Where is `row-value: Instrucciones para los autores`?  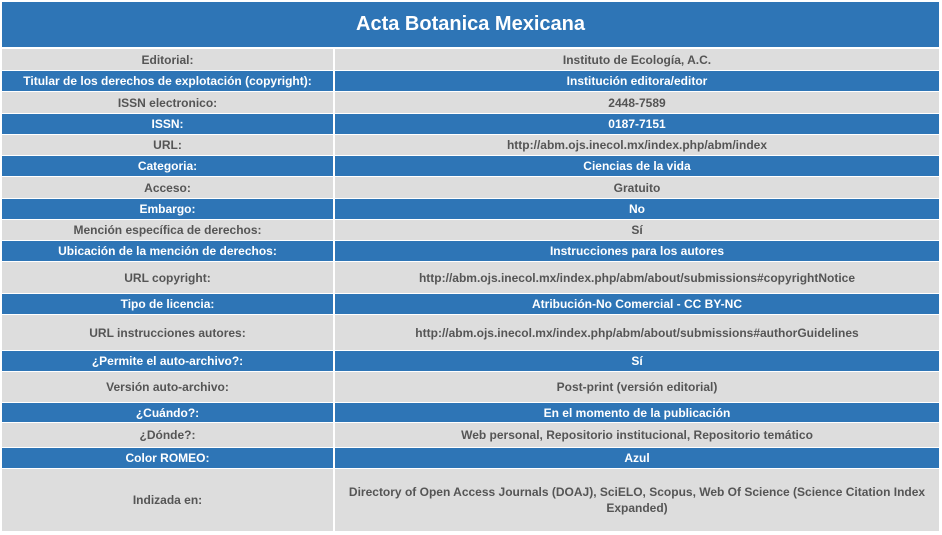 row-value: Instrucciones para los autores is located at coordinates (637, 251).